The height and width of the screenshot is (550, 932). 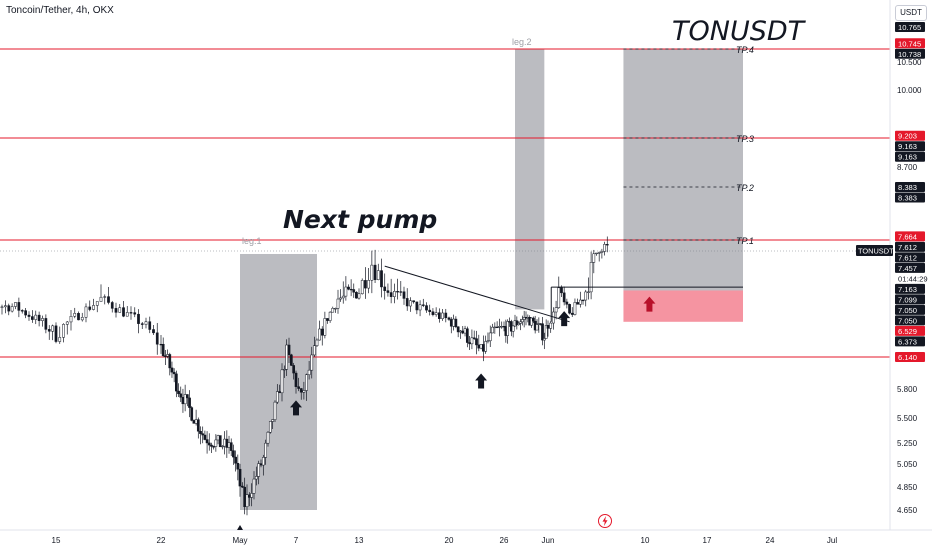 What do you see at coordinates (649, 304) in the screenshot?
I see `target-arrow-up-icon` at bounding box center [649, 304].